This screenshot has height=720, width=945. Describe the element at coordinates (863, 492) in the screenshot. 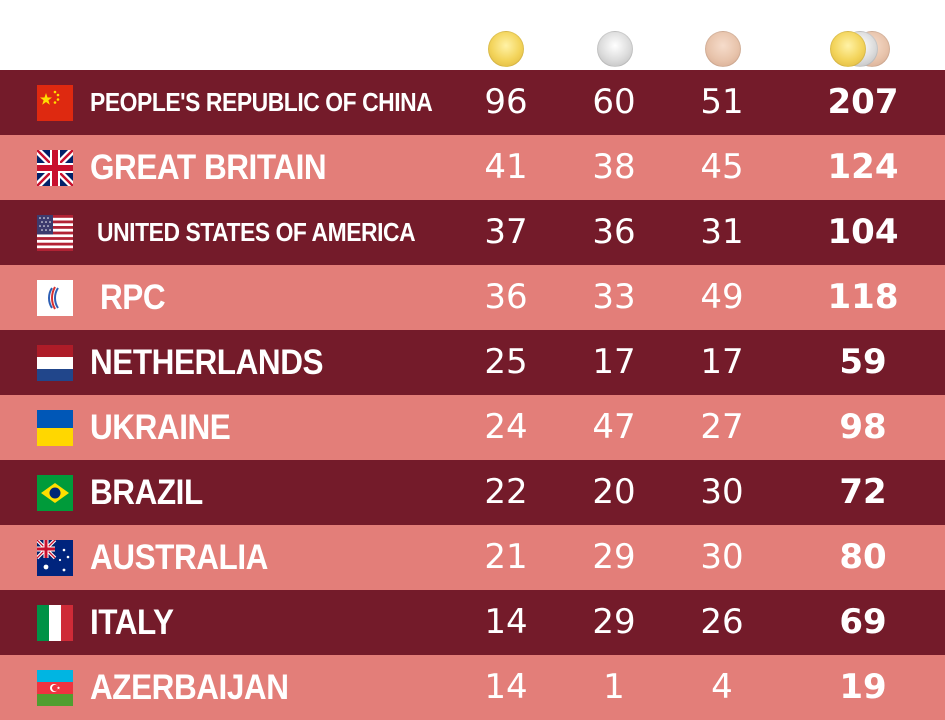

I see `total-count: 72` at that location.